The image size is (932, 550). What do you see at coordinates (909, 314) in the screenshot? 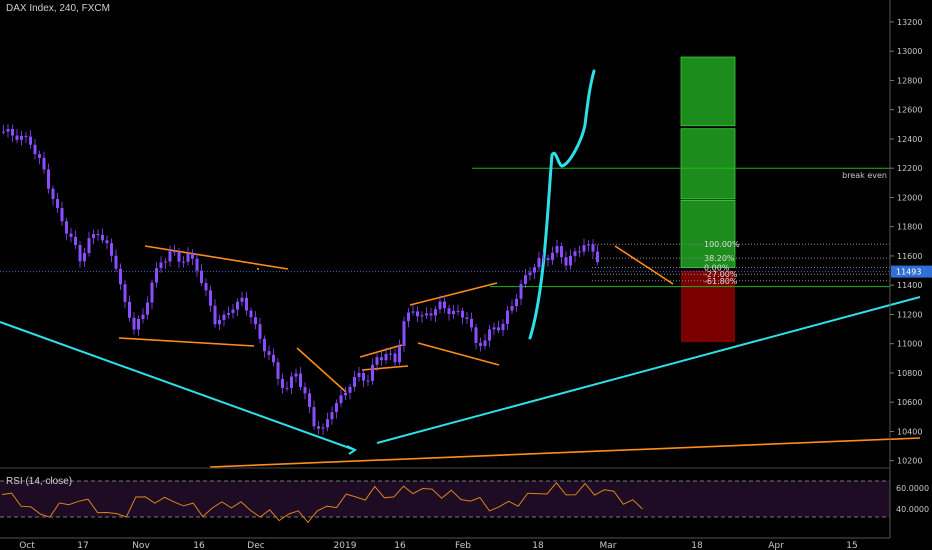
I see `price-tick-label: 11200` at bounding box center [909, 314].